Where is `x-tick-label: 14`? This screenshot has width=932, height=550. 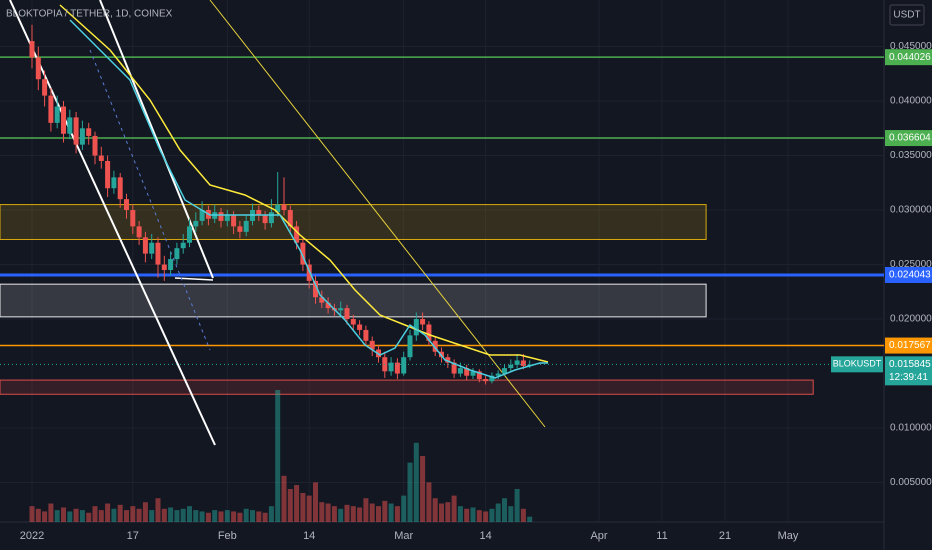
x-tick-label: 14 is located at coordinates (485, 536).